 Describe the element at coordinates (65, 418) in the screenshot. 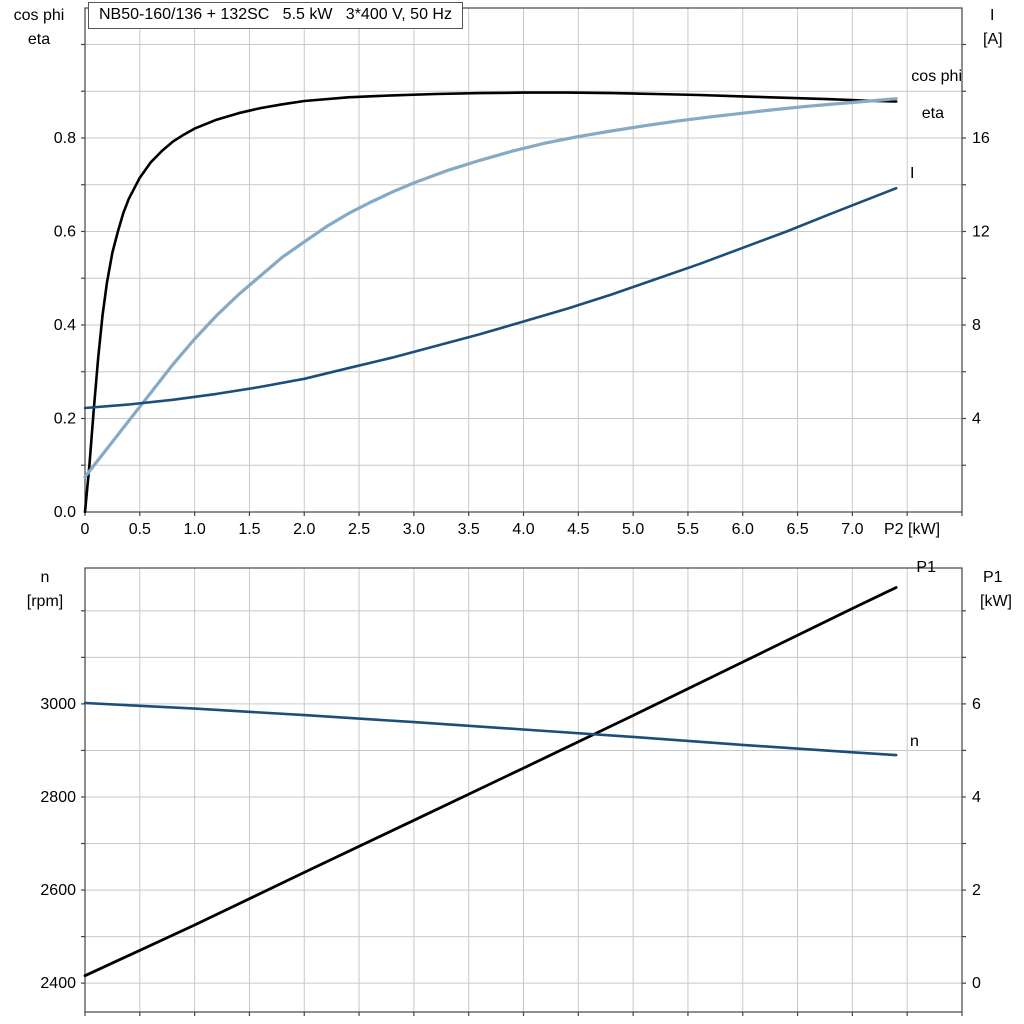

I see `left-tick-label: 0.2` at that location.